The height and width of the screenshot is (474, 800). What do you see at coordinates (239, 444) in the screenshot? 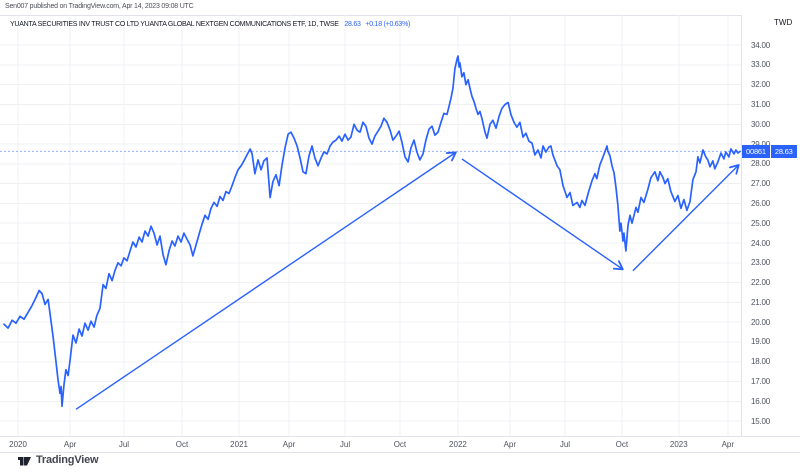
I see `x-tick-label: 2021` at bounding box center [239, 444].